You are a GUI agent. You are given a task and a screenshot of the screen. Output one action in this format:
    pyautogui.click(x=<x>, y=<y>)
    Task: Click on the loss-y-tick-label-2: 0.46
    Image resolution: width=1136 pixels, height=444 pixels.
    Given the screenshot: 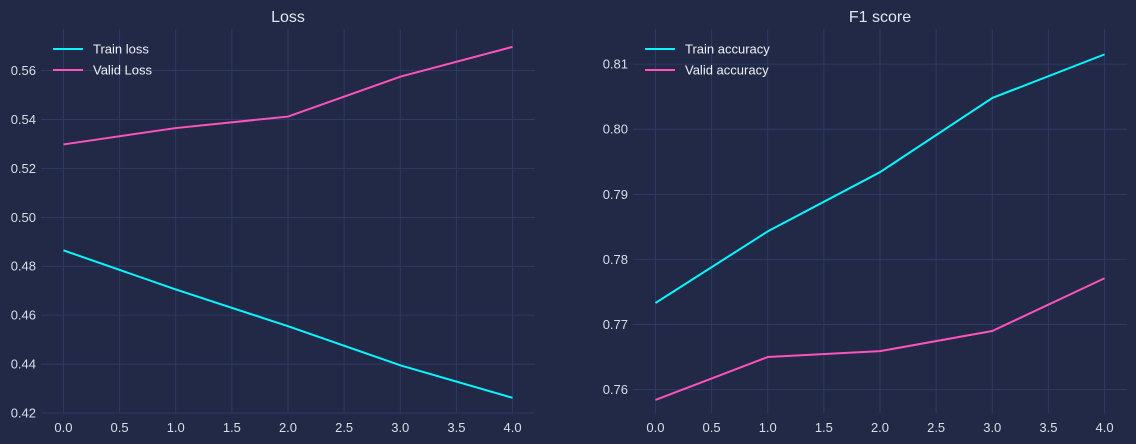 What is the action you would take?
    pyautogui.click(x=23, y=315)
    